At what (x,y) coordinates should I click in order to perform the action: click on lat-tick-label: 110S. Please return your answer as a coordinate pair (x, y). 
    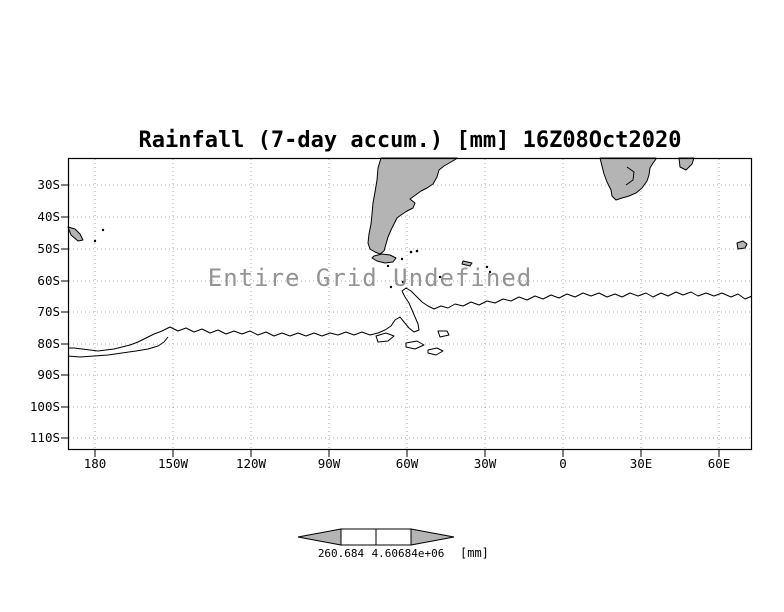
    Looking at the image, I should click on (45, 437).